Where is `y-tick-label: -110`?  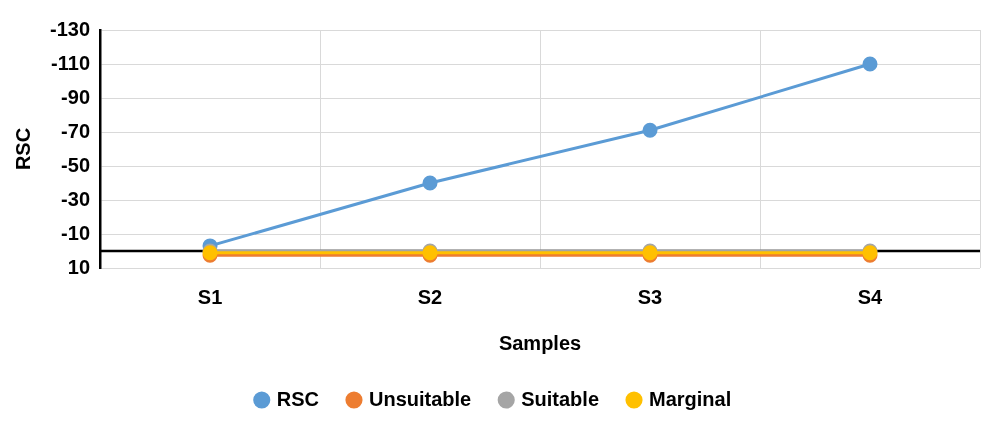 y-tick-label: -110 is located at coordinates (71, 62).